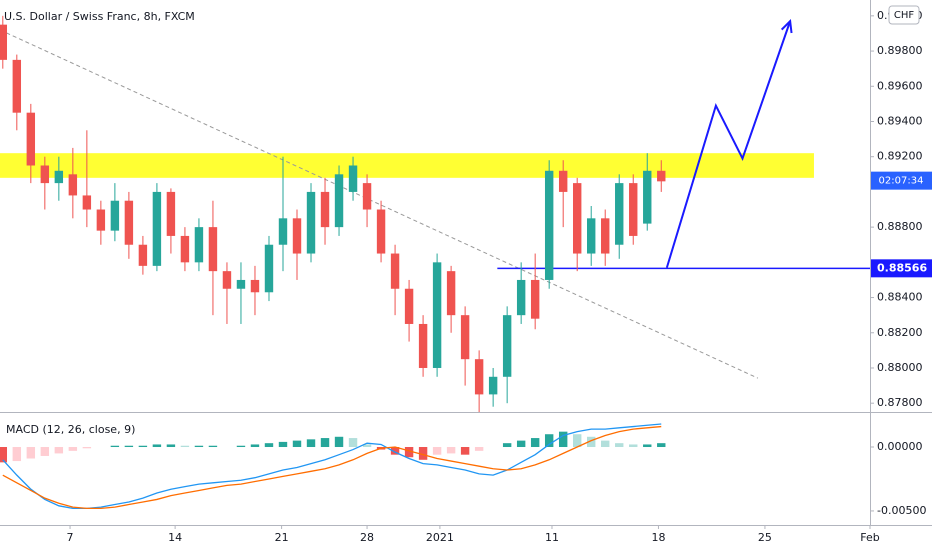 The height and width of the screenshot is (550, 932). Describe the element at coordinates (658, 537) in the screenshot. I see `x-tick-label: 18` at that location.